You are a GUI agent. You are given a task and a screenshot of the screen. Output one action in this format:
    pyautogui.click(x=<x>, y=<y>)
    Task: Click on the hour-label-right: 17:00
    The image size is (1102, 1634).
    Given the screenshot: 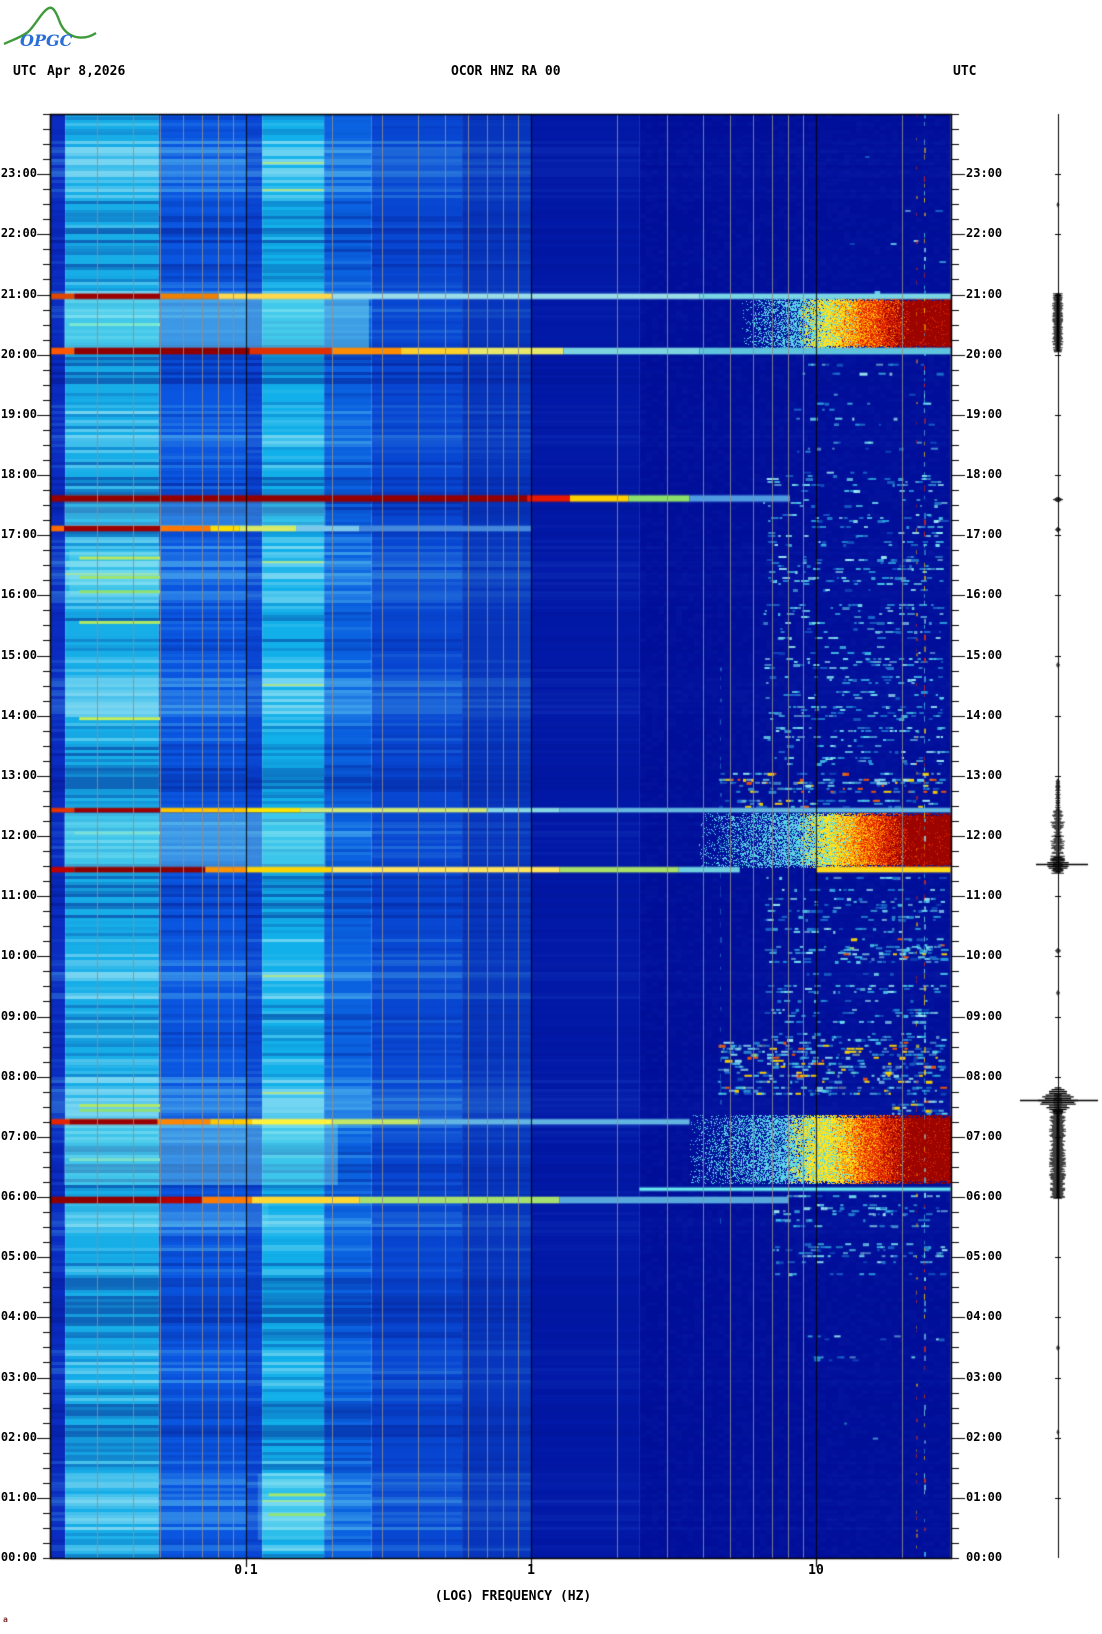 What is the action you would take?
    pyautogui.click(x=984, y=534)
    